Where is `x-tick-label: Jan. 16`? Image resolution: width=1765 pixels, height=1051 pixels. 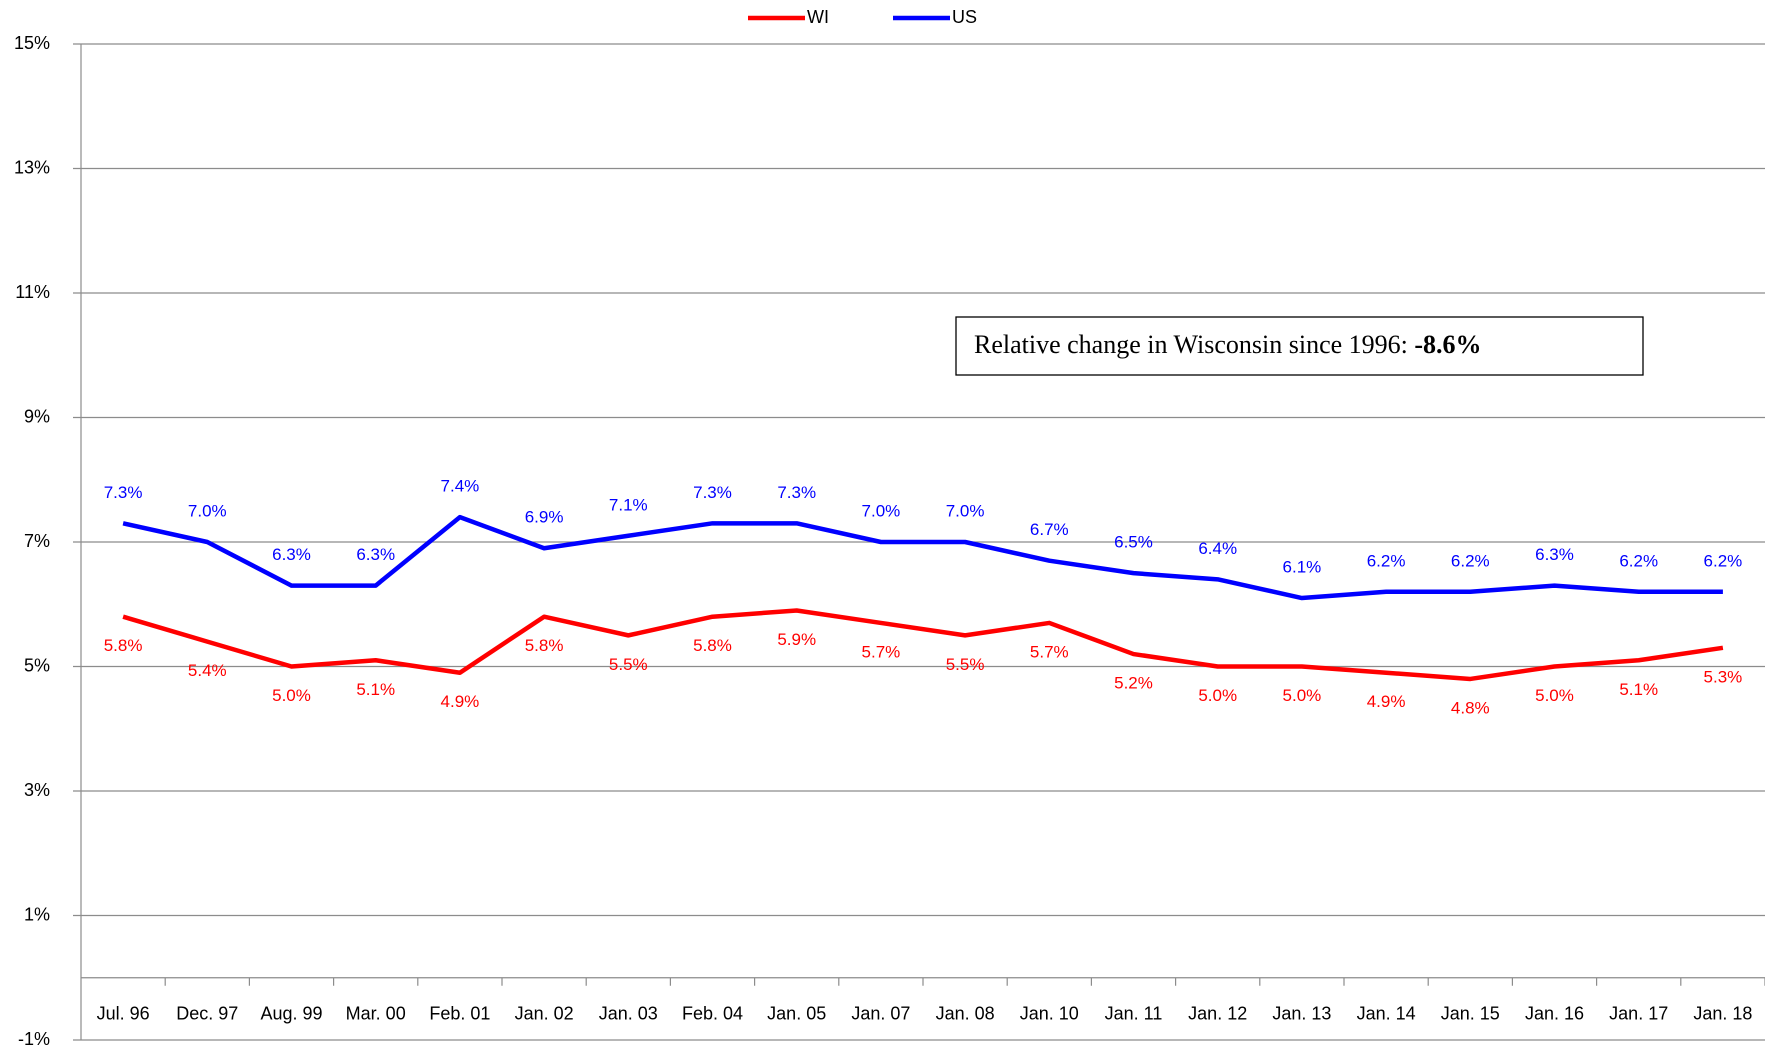 x-tick-label: Jan. 16 is located at coordinates (1554, 1014).